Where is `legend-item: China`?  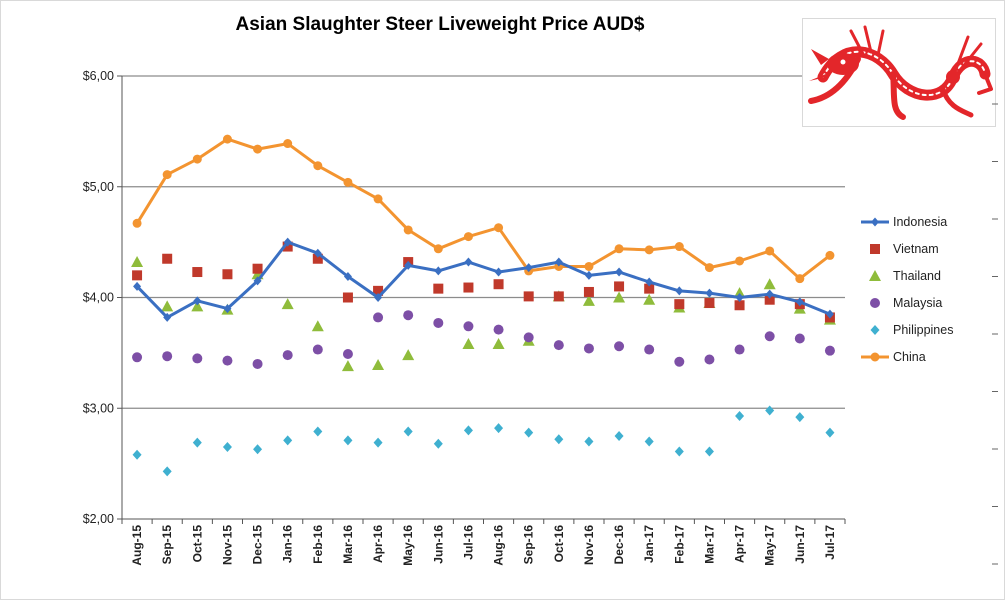
legend-item: China is located at coordinates (925, 362).